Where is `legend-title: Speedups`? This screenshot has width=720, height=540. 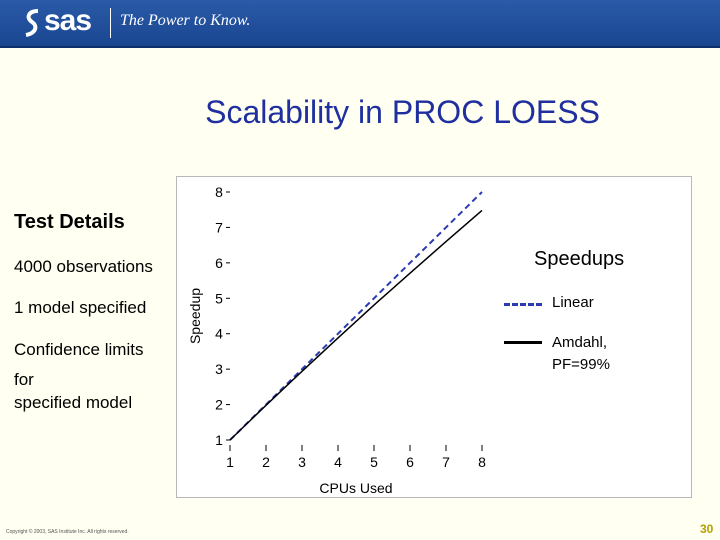
legend-title: Speedups is located at coordinates (579, 259).